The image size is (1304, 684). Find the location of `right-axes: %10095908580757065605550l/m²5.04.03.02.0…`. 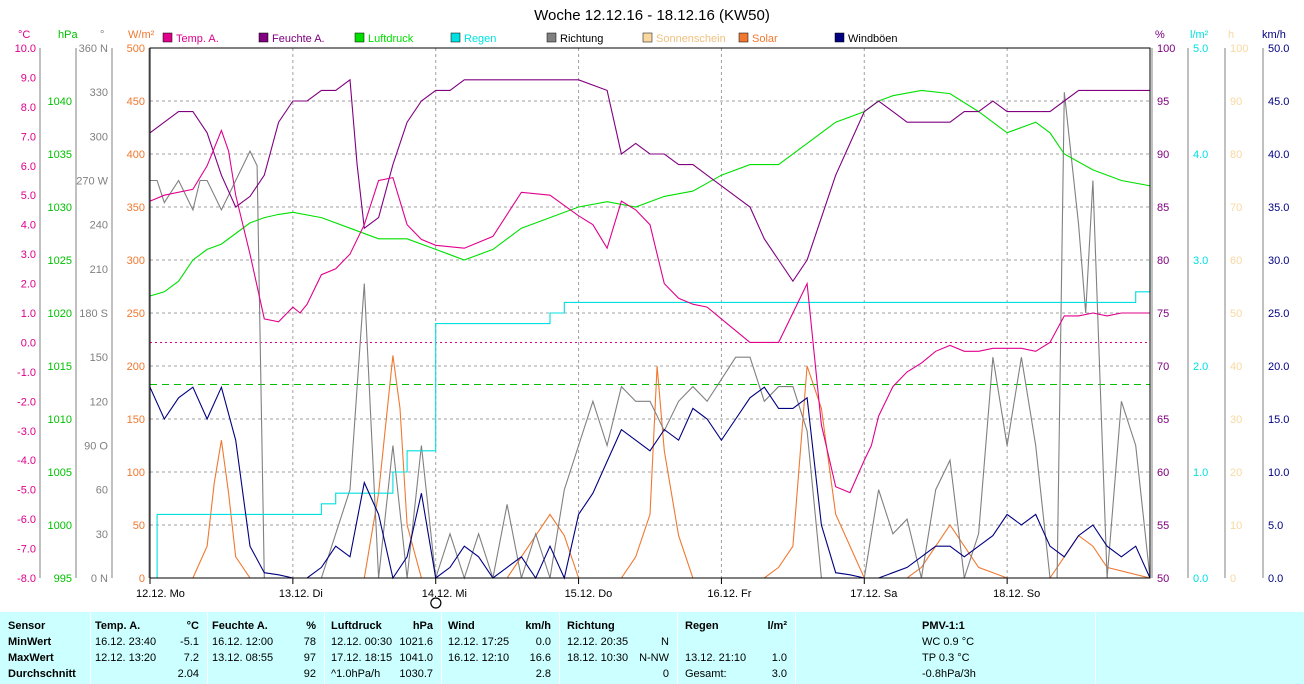

right-axes: %10095908580757065605550l/m²5.04.03.02.0… is located at coordinates (1220, 307).